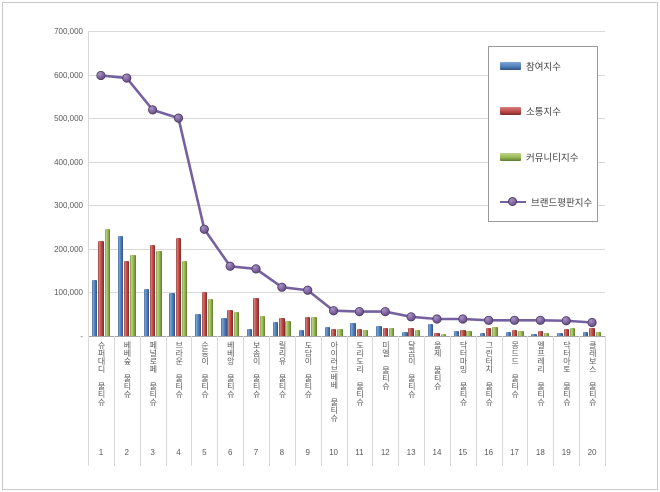 This screenshot has width=660, height=492. I want to click on x-axis-label: 아이러브베베 물티슈, so click(334, 392).